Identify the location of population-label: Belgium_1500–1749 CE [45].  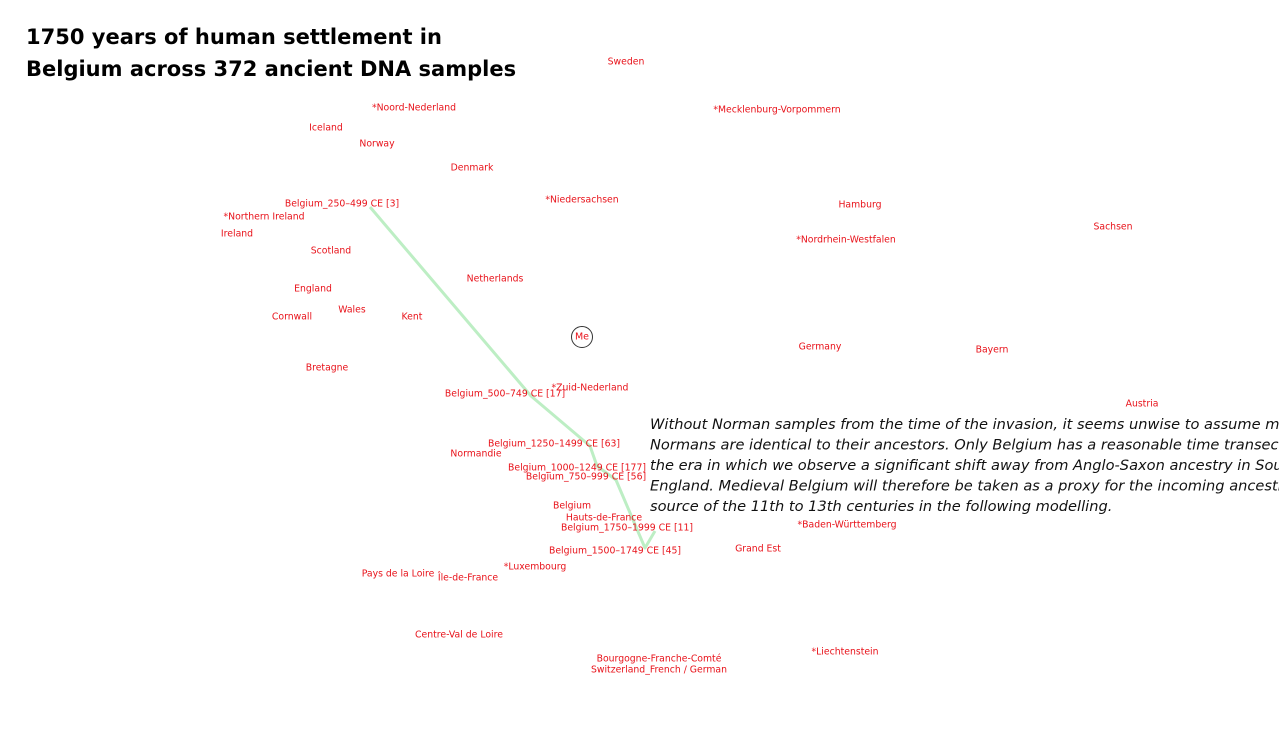
(615, 551).